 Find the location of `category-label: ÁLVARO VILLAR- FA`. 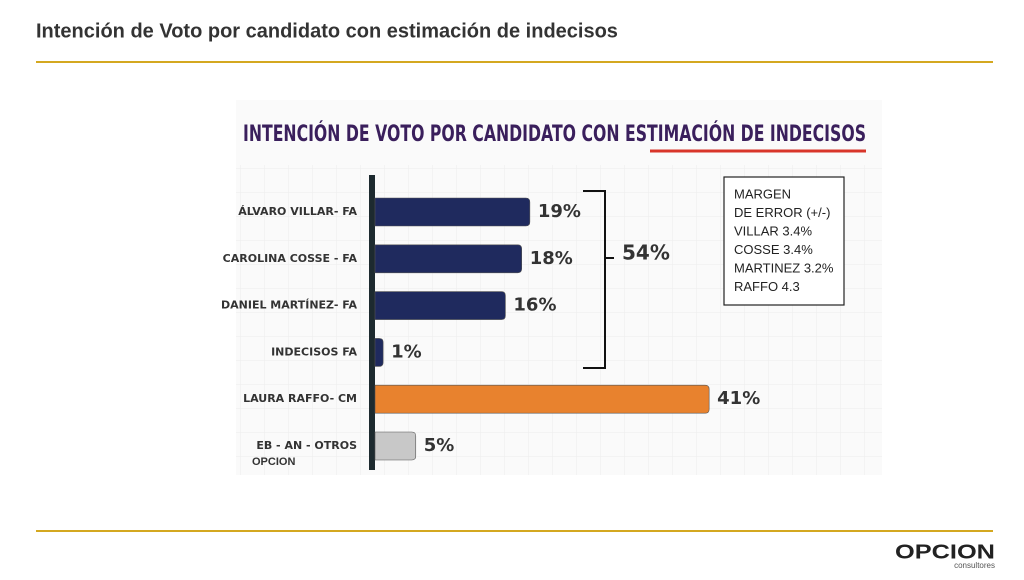

category-label: ÁLVARO VILLAR- FA is located at coordinates (297, 211).